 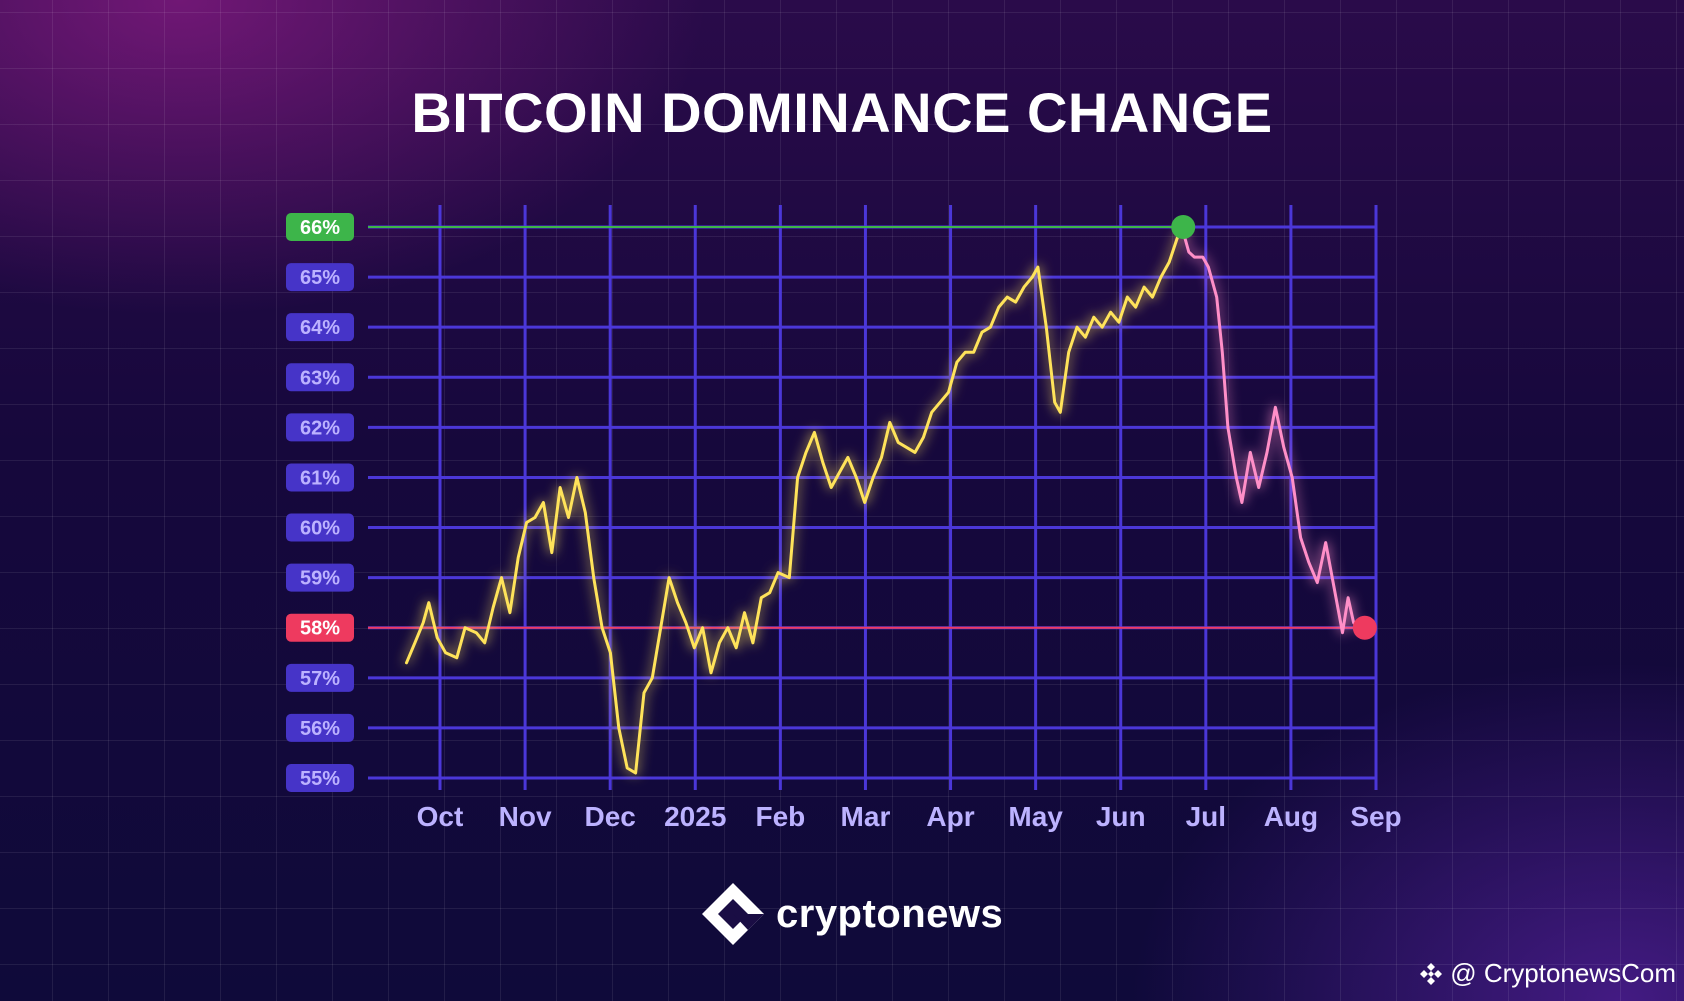 What do you see at coordinates (1035, 816) in the screenshot?
I see `x-tick-label: May` at bounding box center [1035, 816].